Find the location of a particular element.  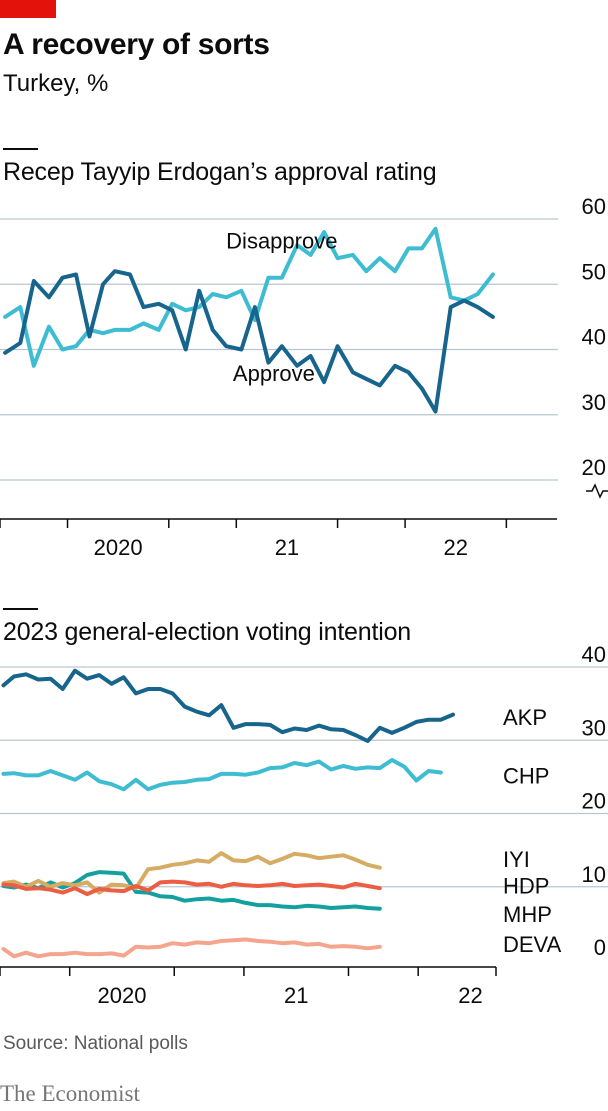

section-rule-voting is located at coordinates (20, 609).